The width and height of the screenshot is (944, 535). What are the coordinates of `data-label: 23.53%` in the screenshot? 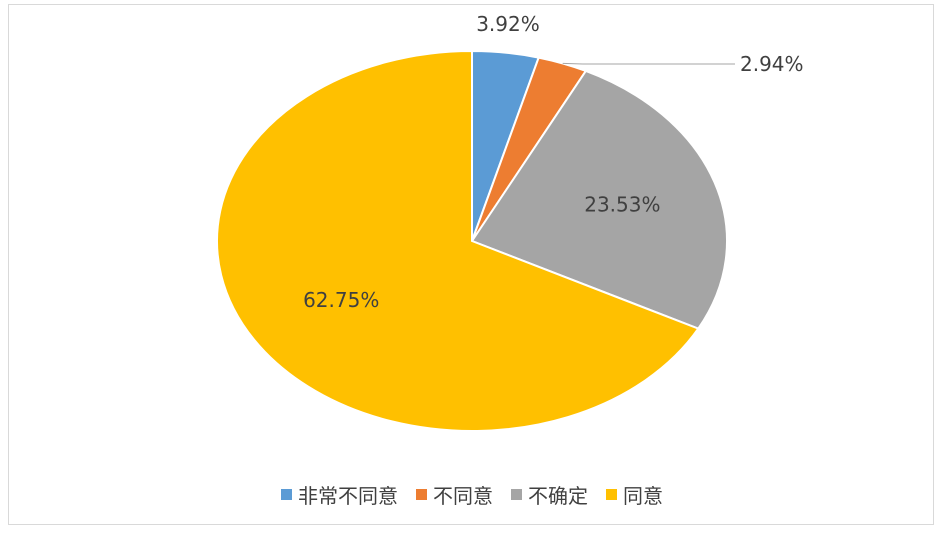 It's located at (622, 205).